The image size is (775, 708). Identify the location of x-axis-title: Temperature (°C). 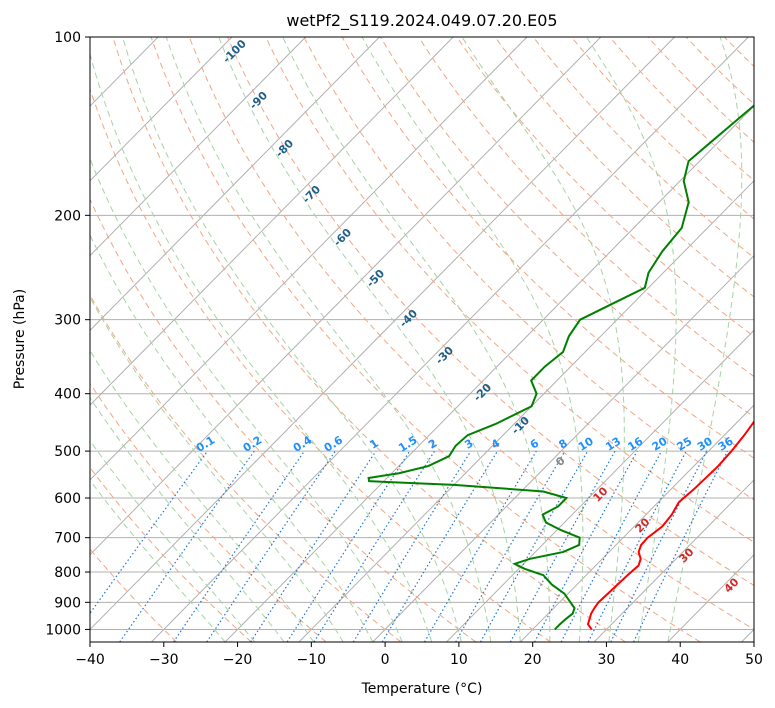
(422, 689).